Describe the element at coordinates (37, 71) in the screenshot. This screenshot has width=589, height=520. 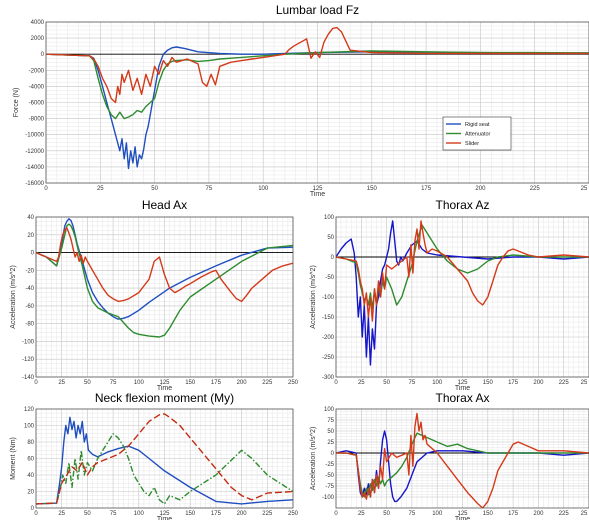
I see `y-tick-label: -2000` at that location.